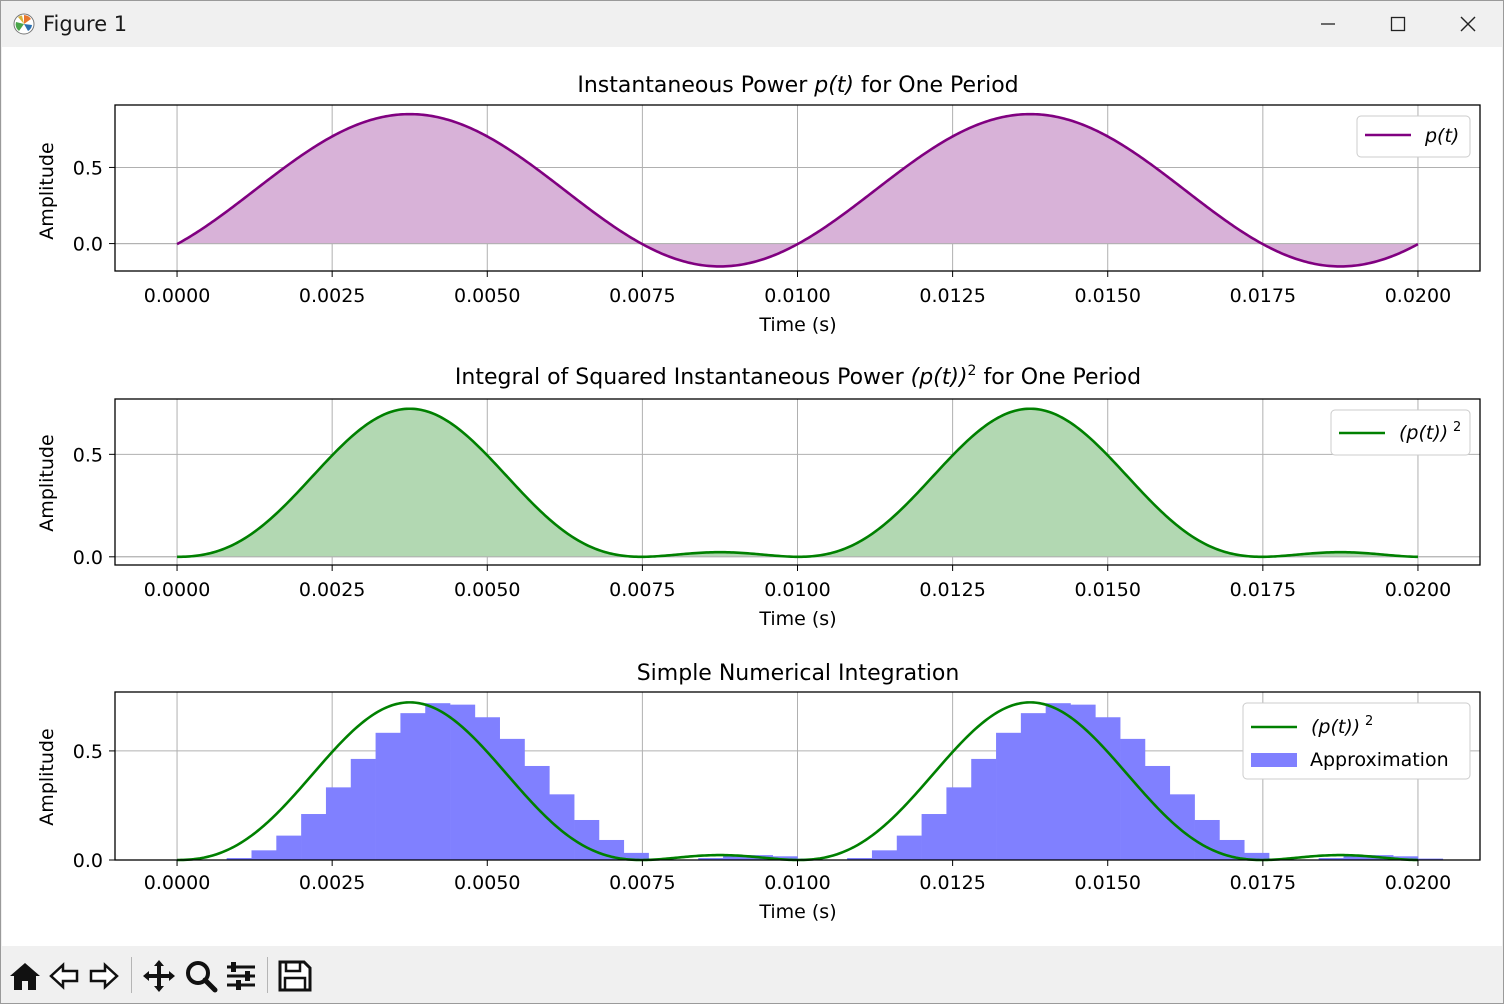 The height and width of the screenshot is (1004, 1504). I want to click on legend-label: p(t), so click(1441, 136).